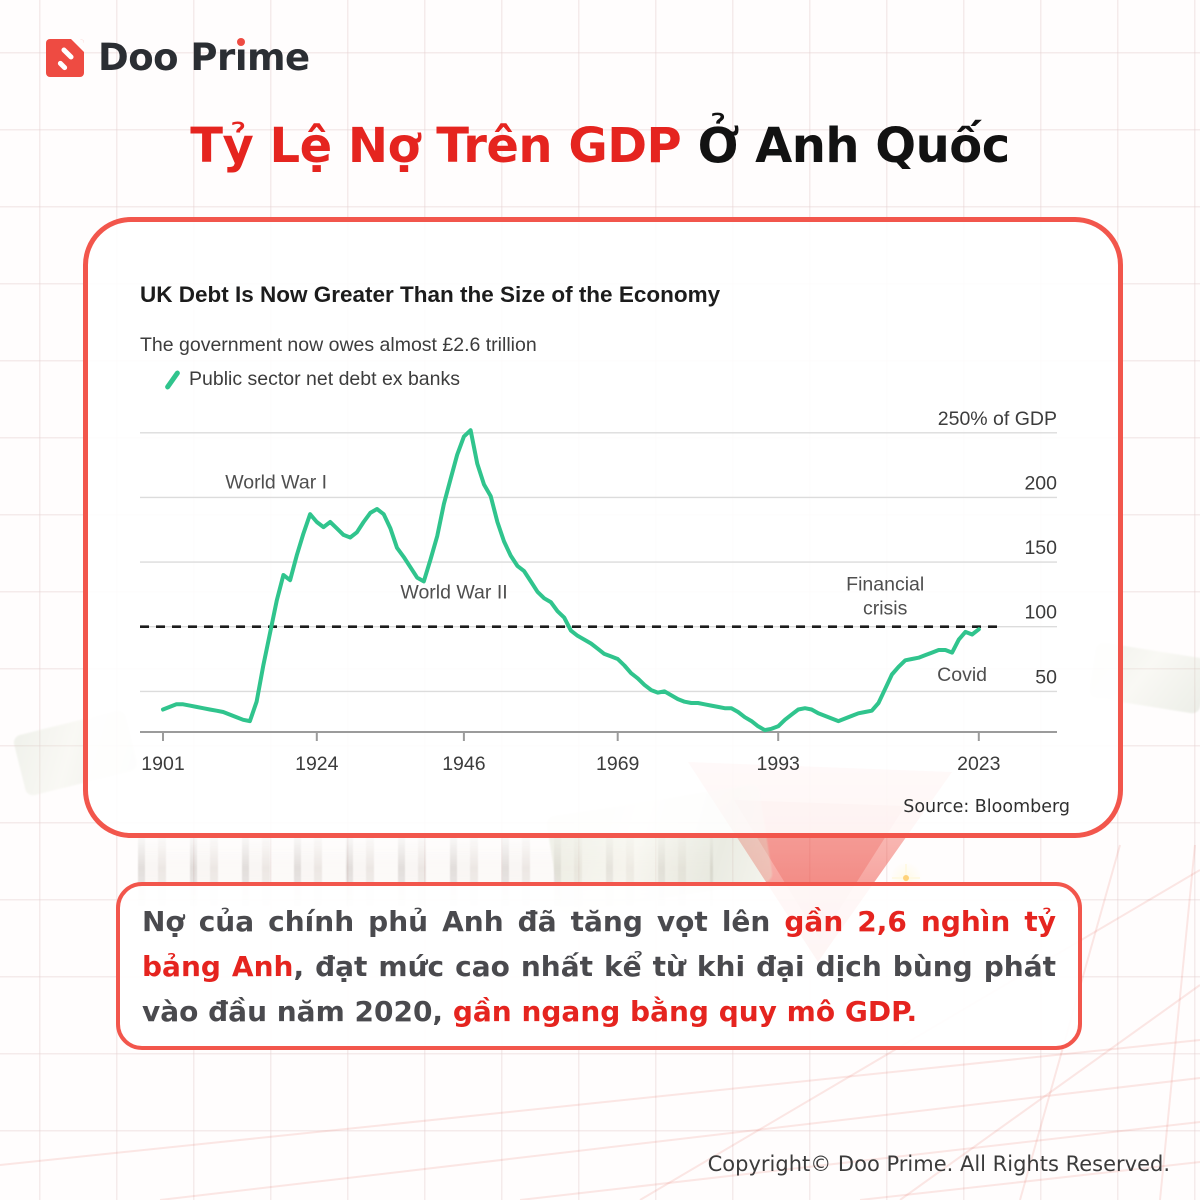 This screenshot has width=1200, height=1200. What do you see at coordinates (463, 764) in the screenshot?
I see `x-axis-label: 1946` at bounding box center [463, 764].